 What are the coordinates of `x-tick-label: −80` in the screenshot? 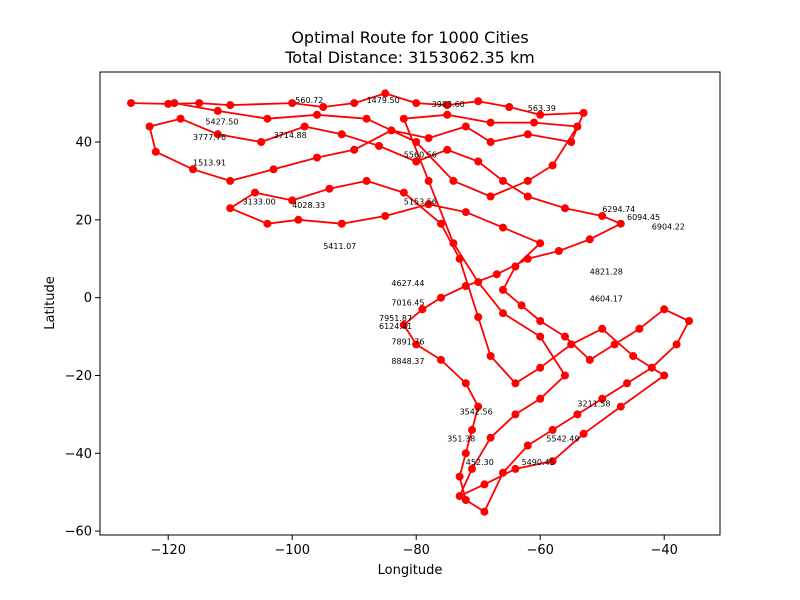 It's located at (415, 550).